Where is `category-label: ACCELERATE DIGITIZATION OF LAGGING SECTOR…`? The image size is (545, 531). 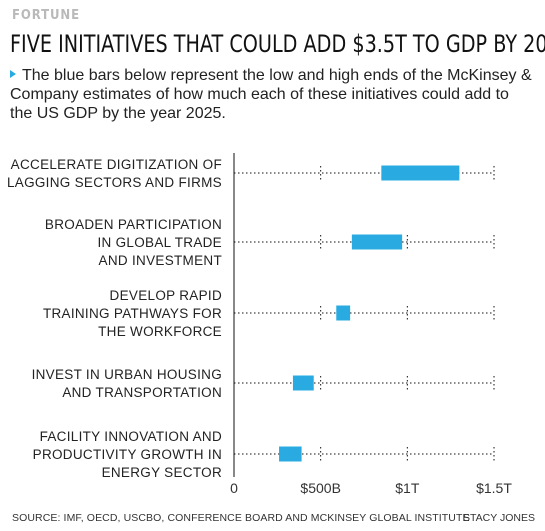
category-label: ACCELERATE DIGITIZATION OF LAGGING SECTOR… is located at coordinates (114, 173).